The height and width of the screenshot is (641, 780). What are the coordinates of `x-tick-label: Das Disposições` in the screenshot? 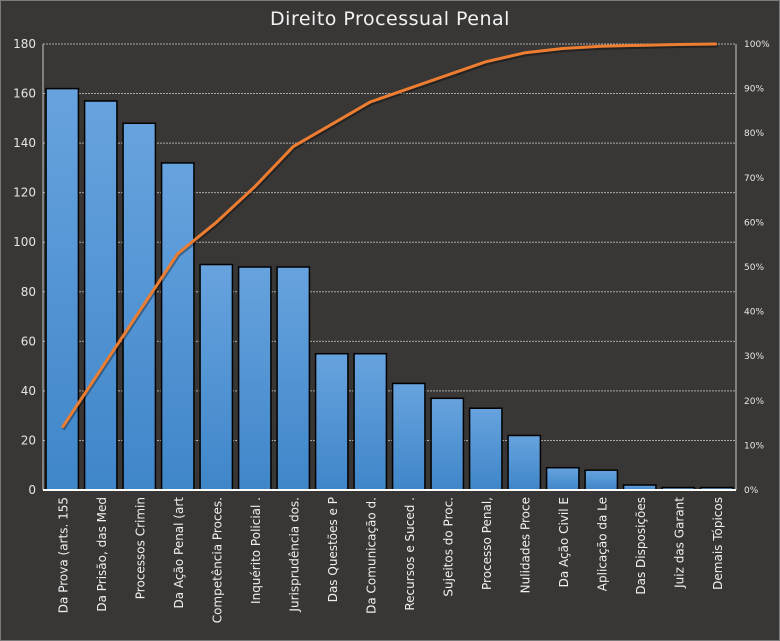 It's located at (641, 546).